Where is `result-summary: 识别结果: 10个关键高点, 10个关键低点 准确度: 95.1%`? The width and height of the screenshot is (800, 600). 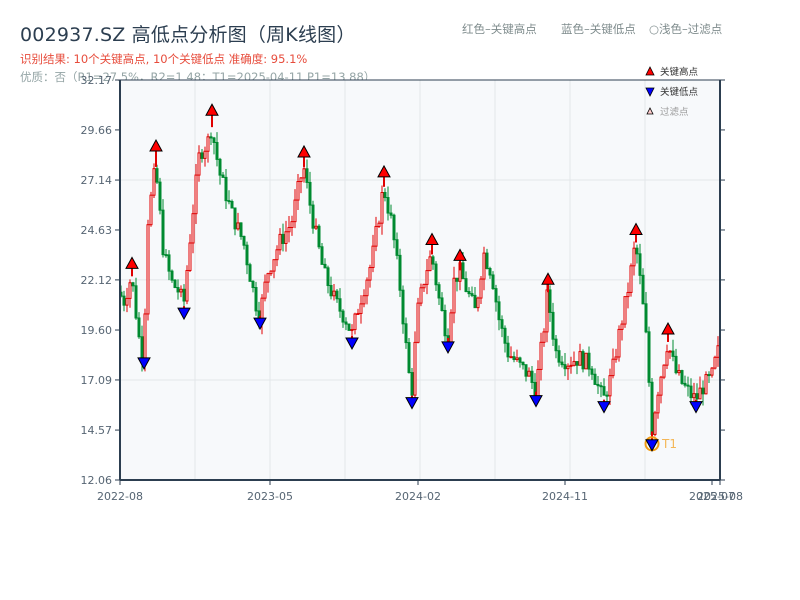
result-summary: 识别结果: 10个关键高点, 10个关键低点 准确度: 95.1% is located at coordinates (164, 59).